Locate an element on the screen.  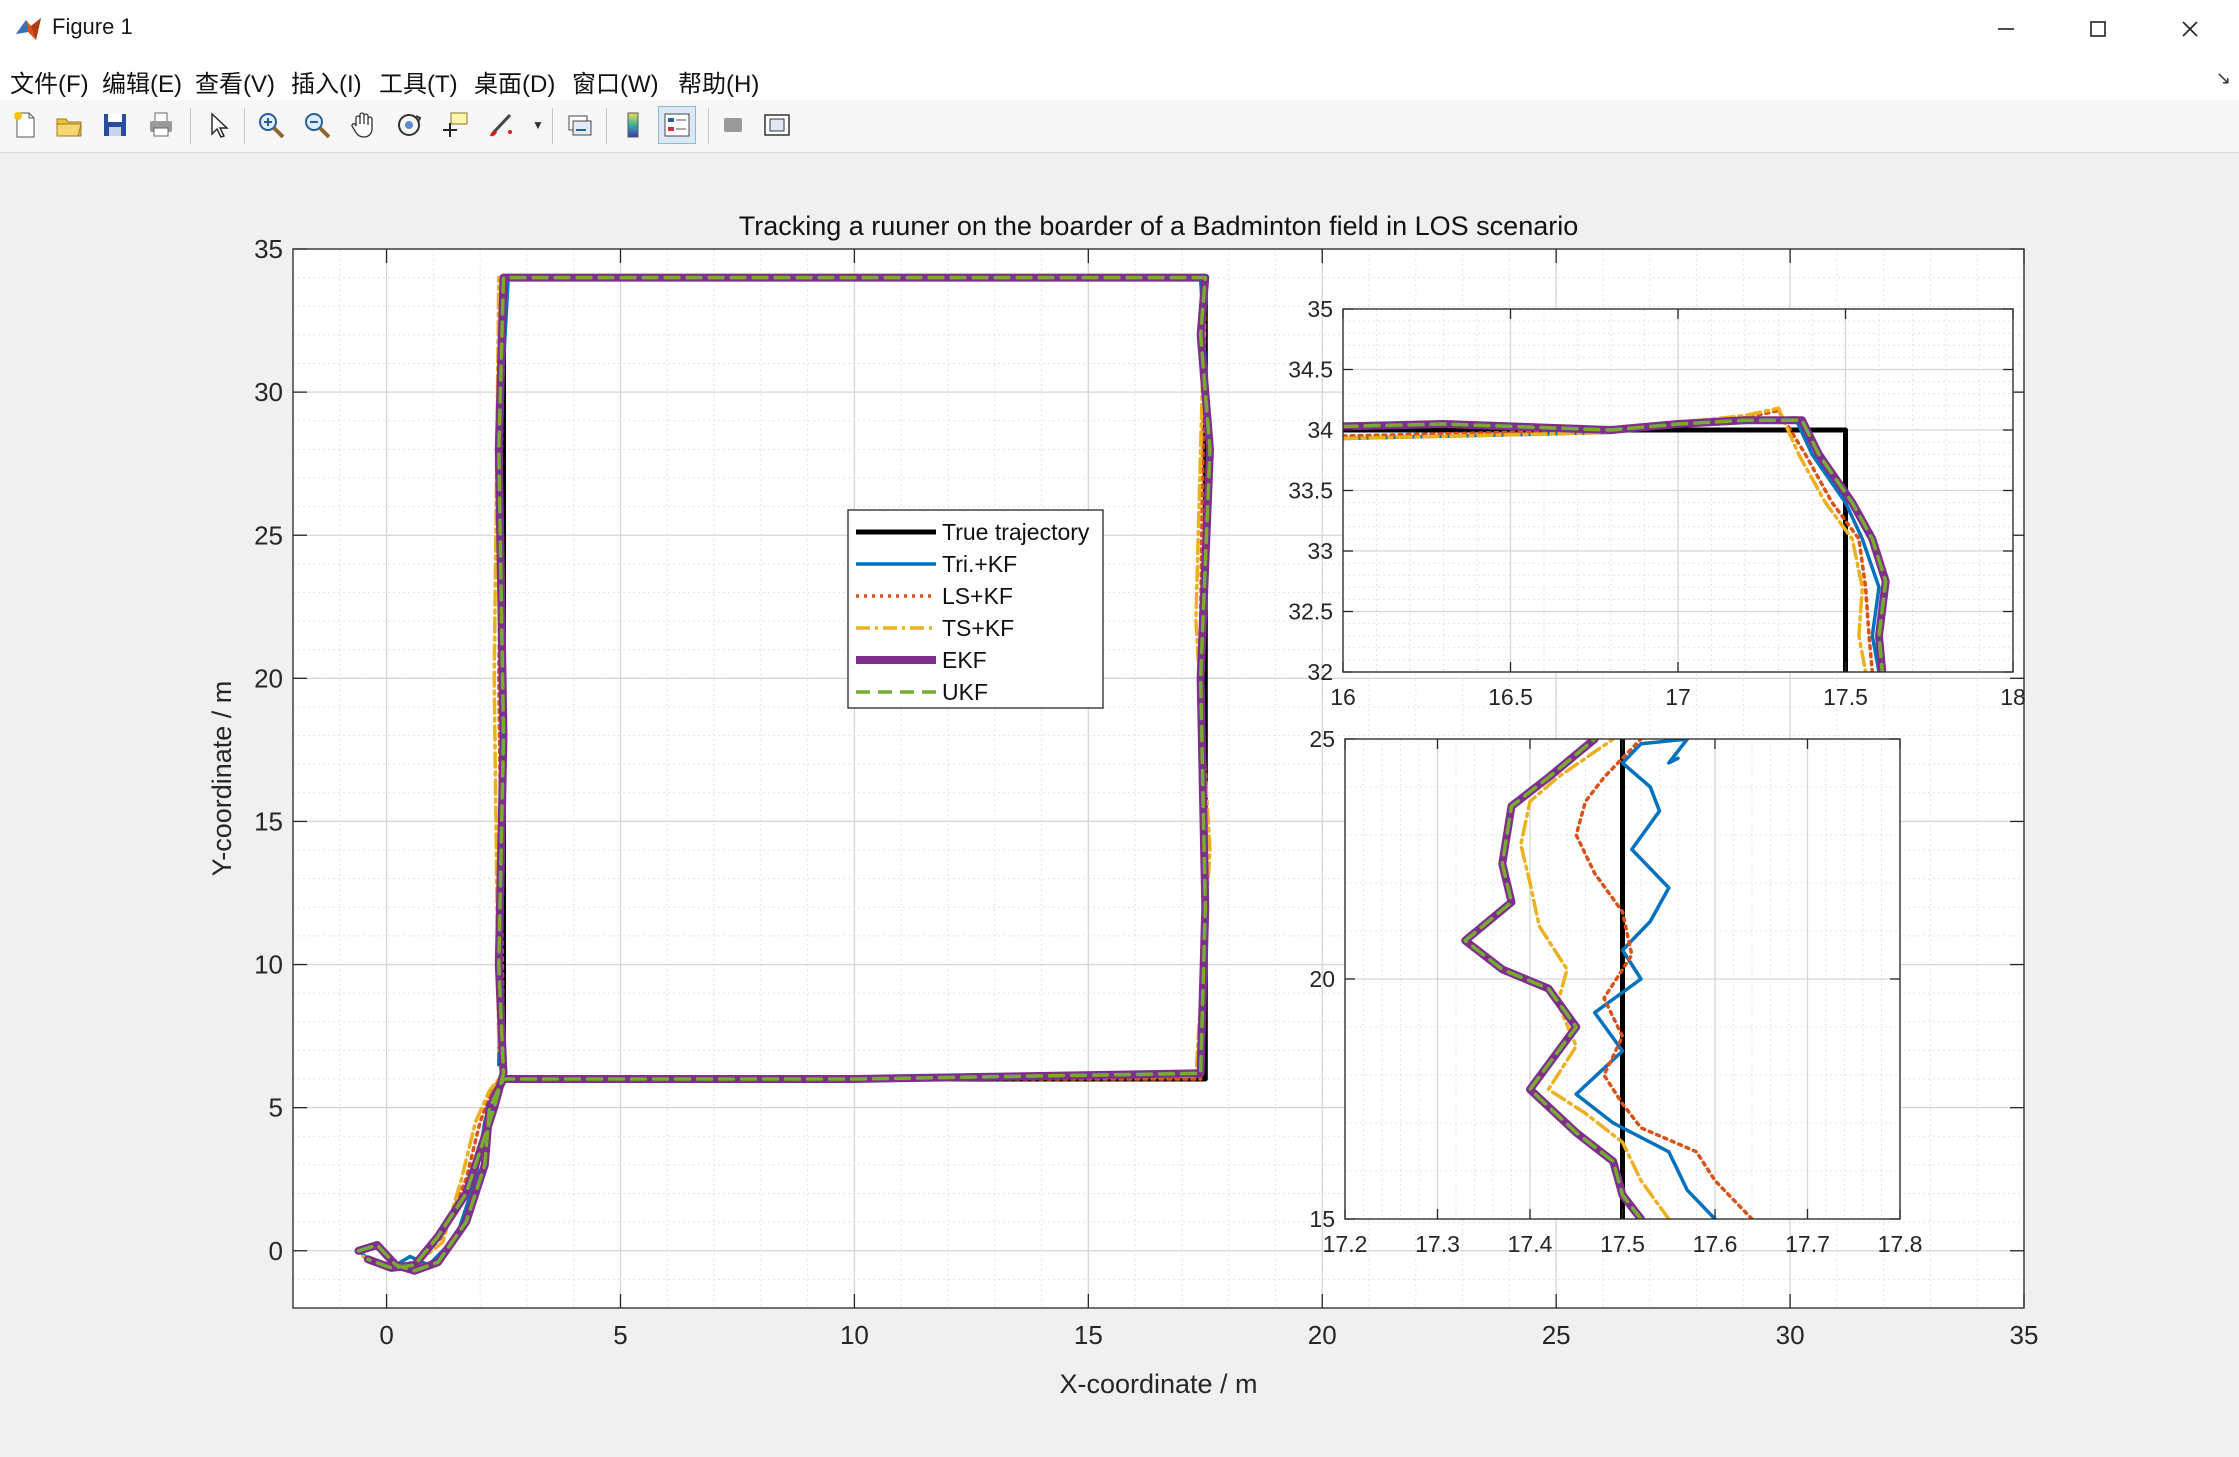
pointer-icon is located at coordinates (220, 125).